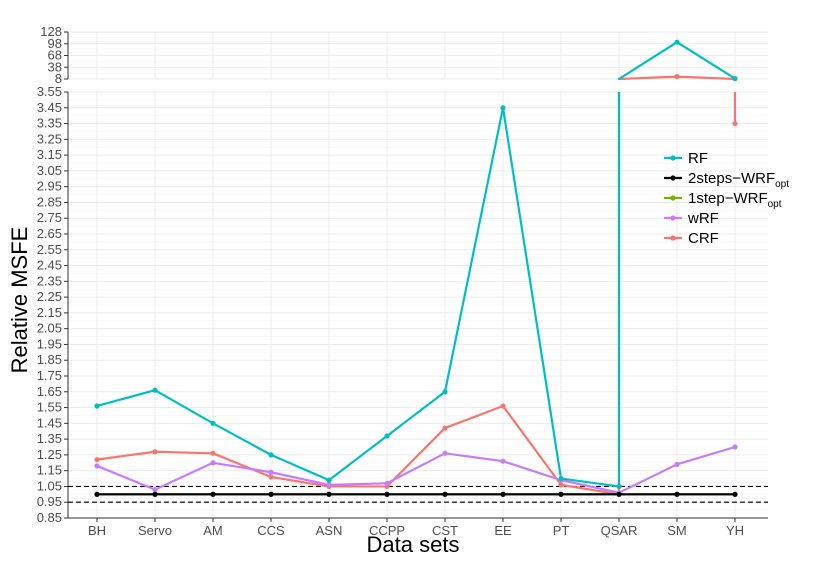 The height and width of the screenshot is (588, 830). I want to click on lower-y-tick-label: 1.55, so click(49, 407).